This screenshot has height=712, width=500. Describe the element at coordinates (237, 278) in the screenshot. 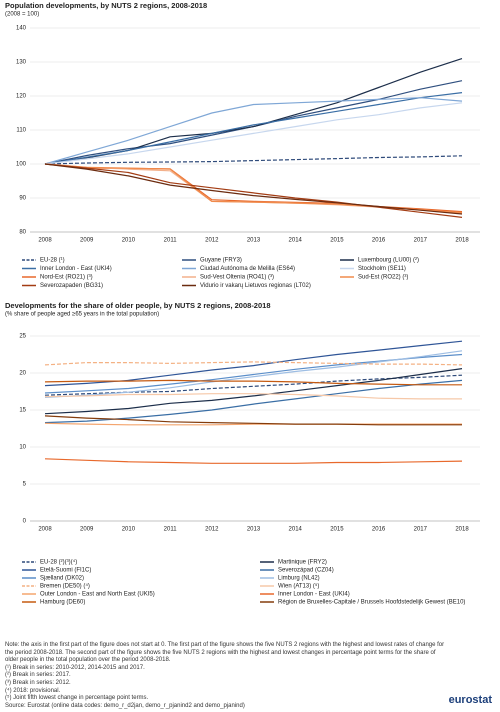

I see `legend-label: Sud-Vest Oltenia (RO41) (³)` at that location.